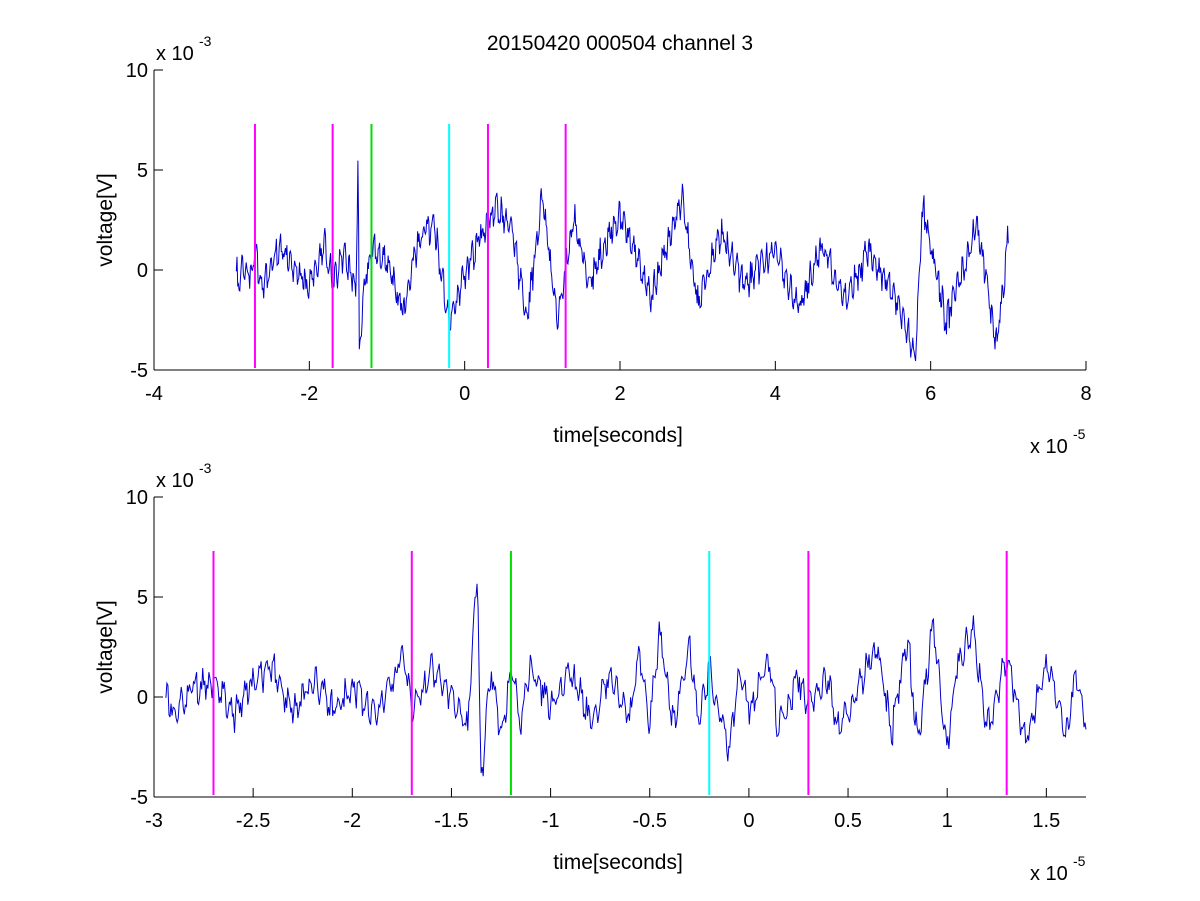 The image size is (1200, 901). Describe the element at coordinates (451, 821) in the screenshot. I see `x-tick-label: -1.5` at that location.